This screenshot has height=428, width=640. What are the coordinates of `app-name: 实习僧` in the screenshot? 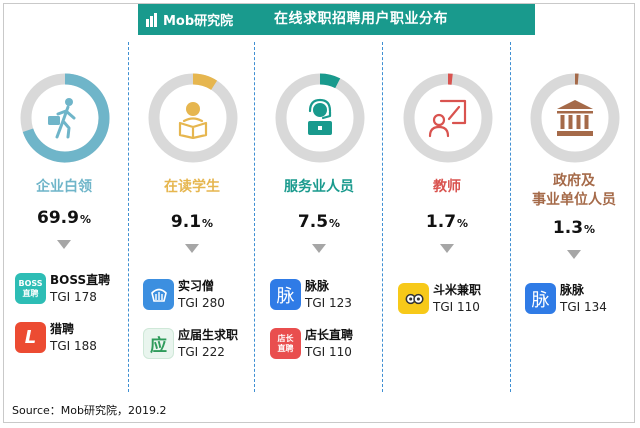 It's located at (196, 286).